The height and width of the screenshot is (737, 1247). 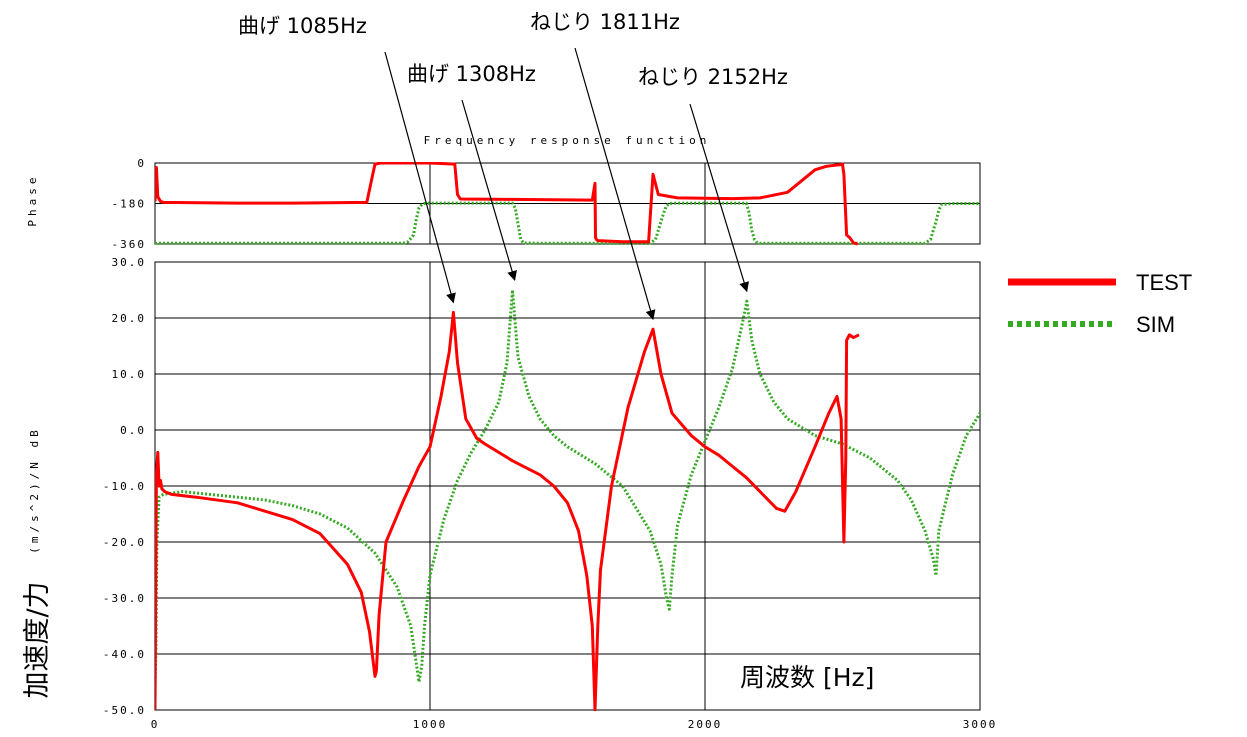 What do you see at coordinates (567, 223) in the screenshot?
I see `phase-series-sim` at bounding box center [567, 223].